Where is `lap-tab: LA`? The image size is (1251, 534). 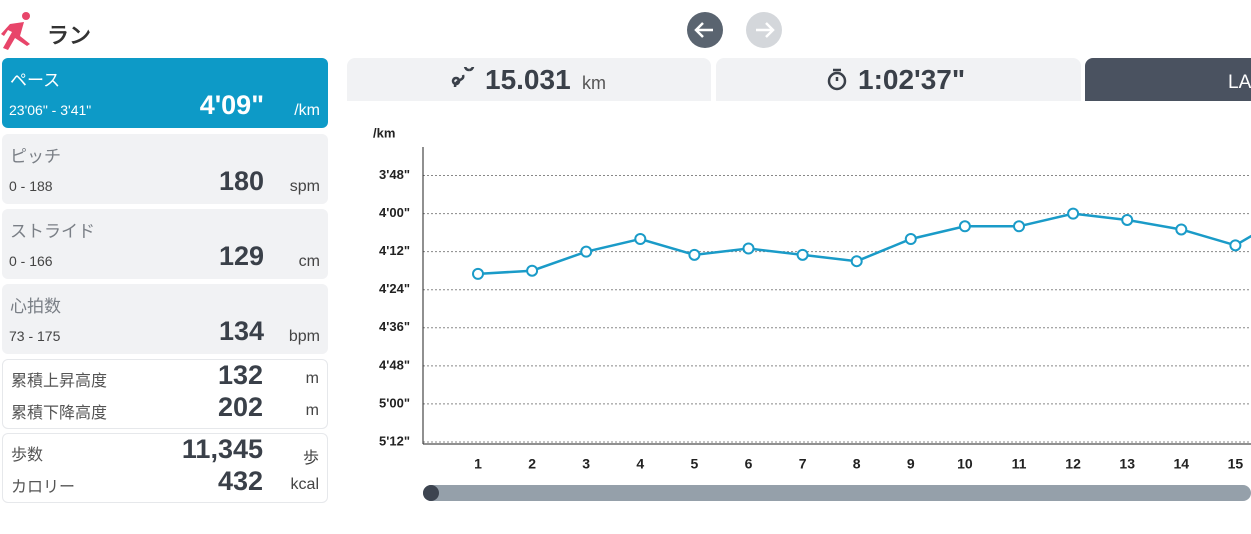
lap-tab: LA is located at coordinates (1168, 79).